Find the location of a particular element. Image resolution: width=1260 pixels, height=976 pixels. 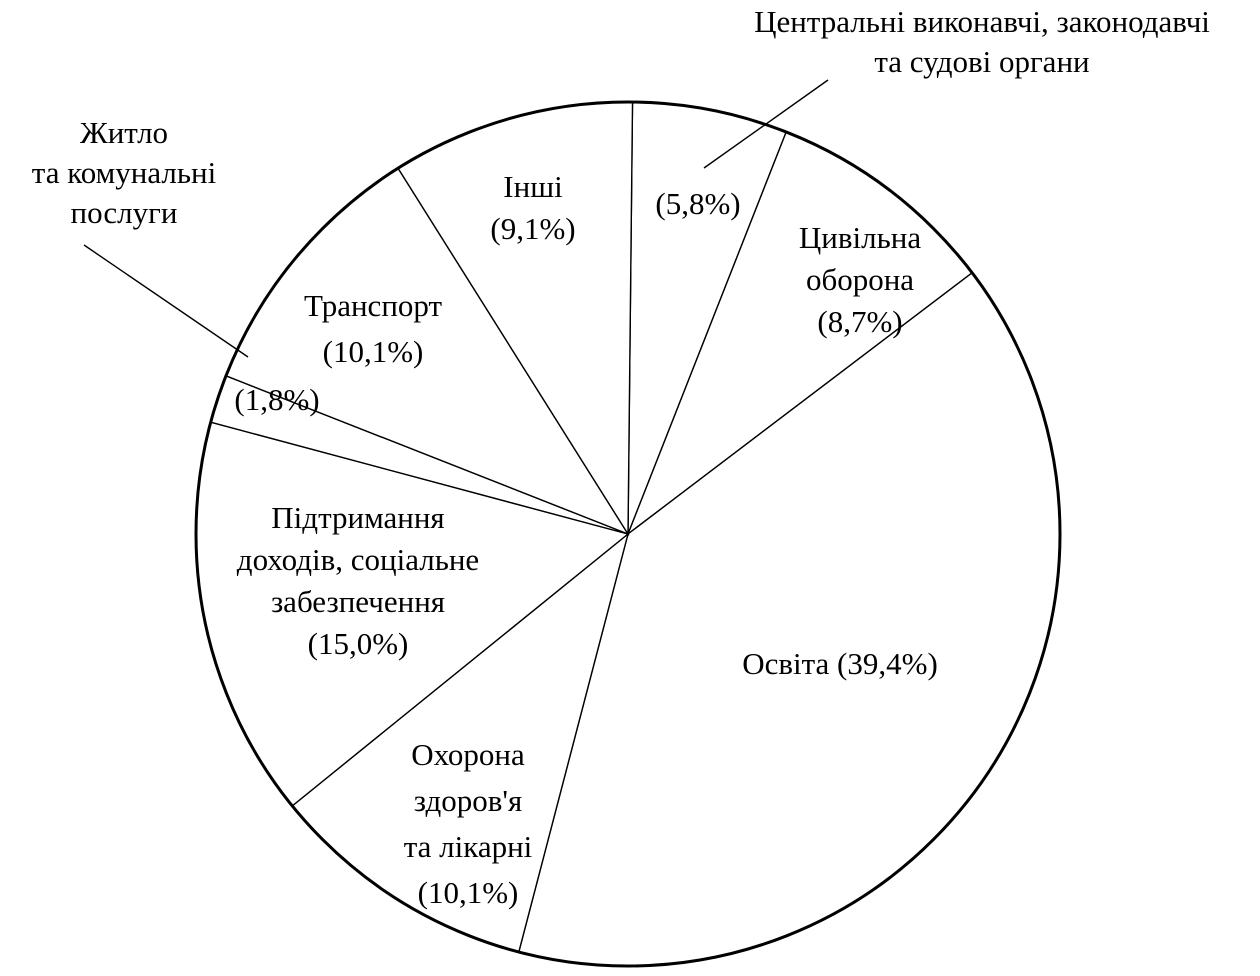

external-slice-label-line: та судові органи is located at coordinates (981, 61).